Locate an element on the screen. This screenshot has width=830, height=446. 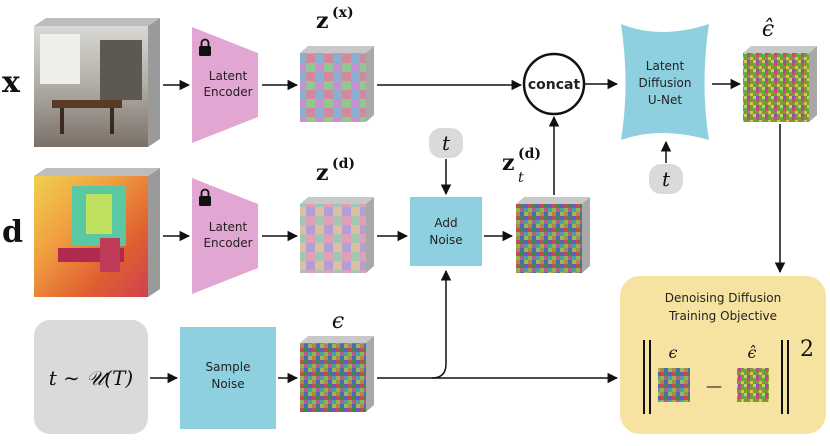
x-label: x is located at coordinates (11, 82).